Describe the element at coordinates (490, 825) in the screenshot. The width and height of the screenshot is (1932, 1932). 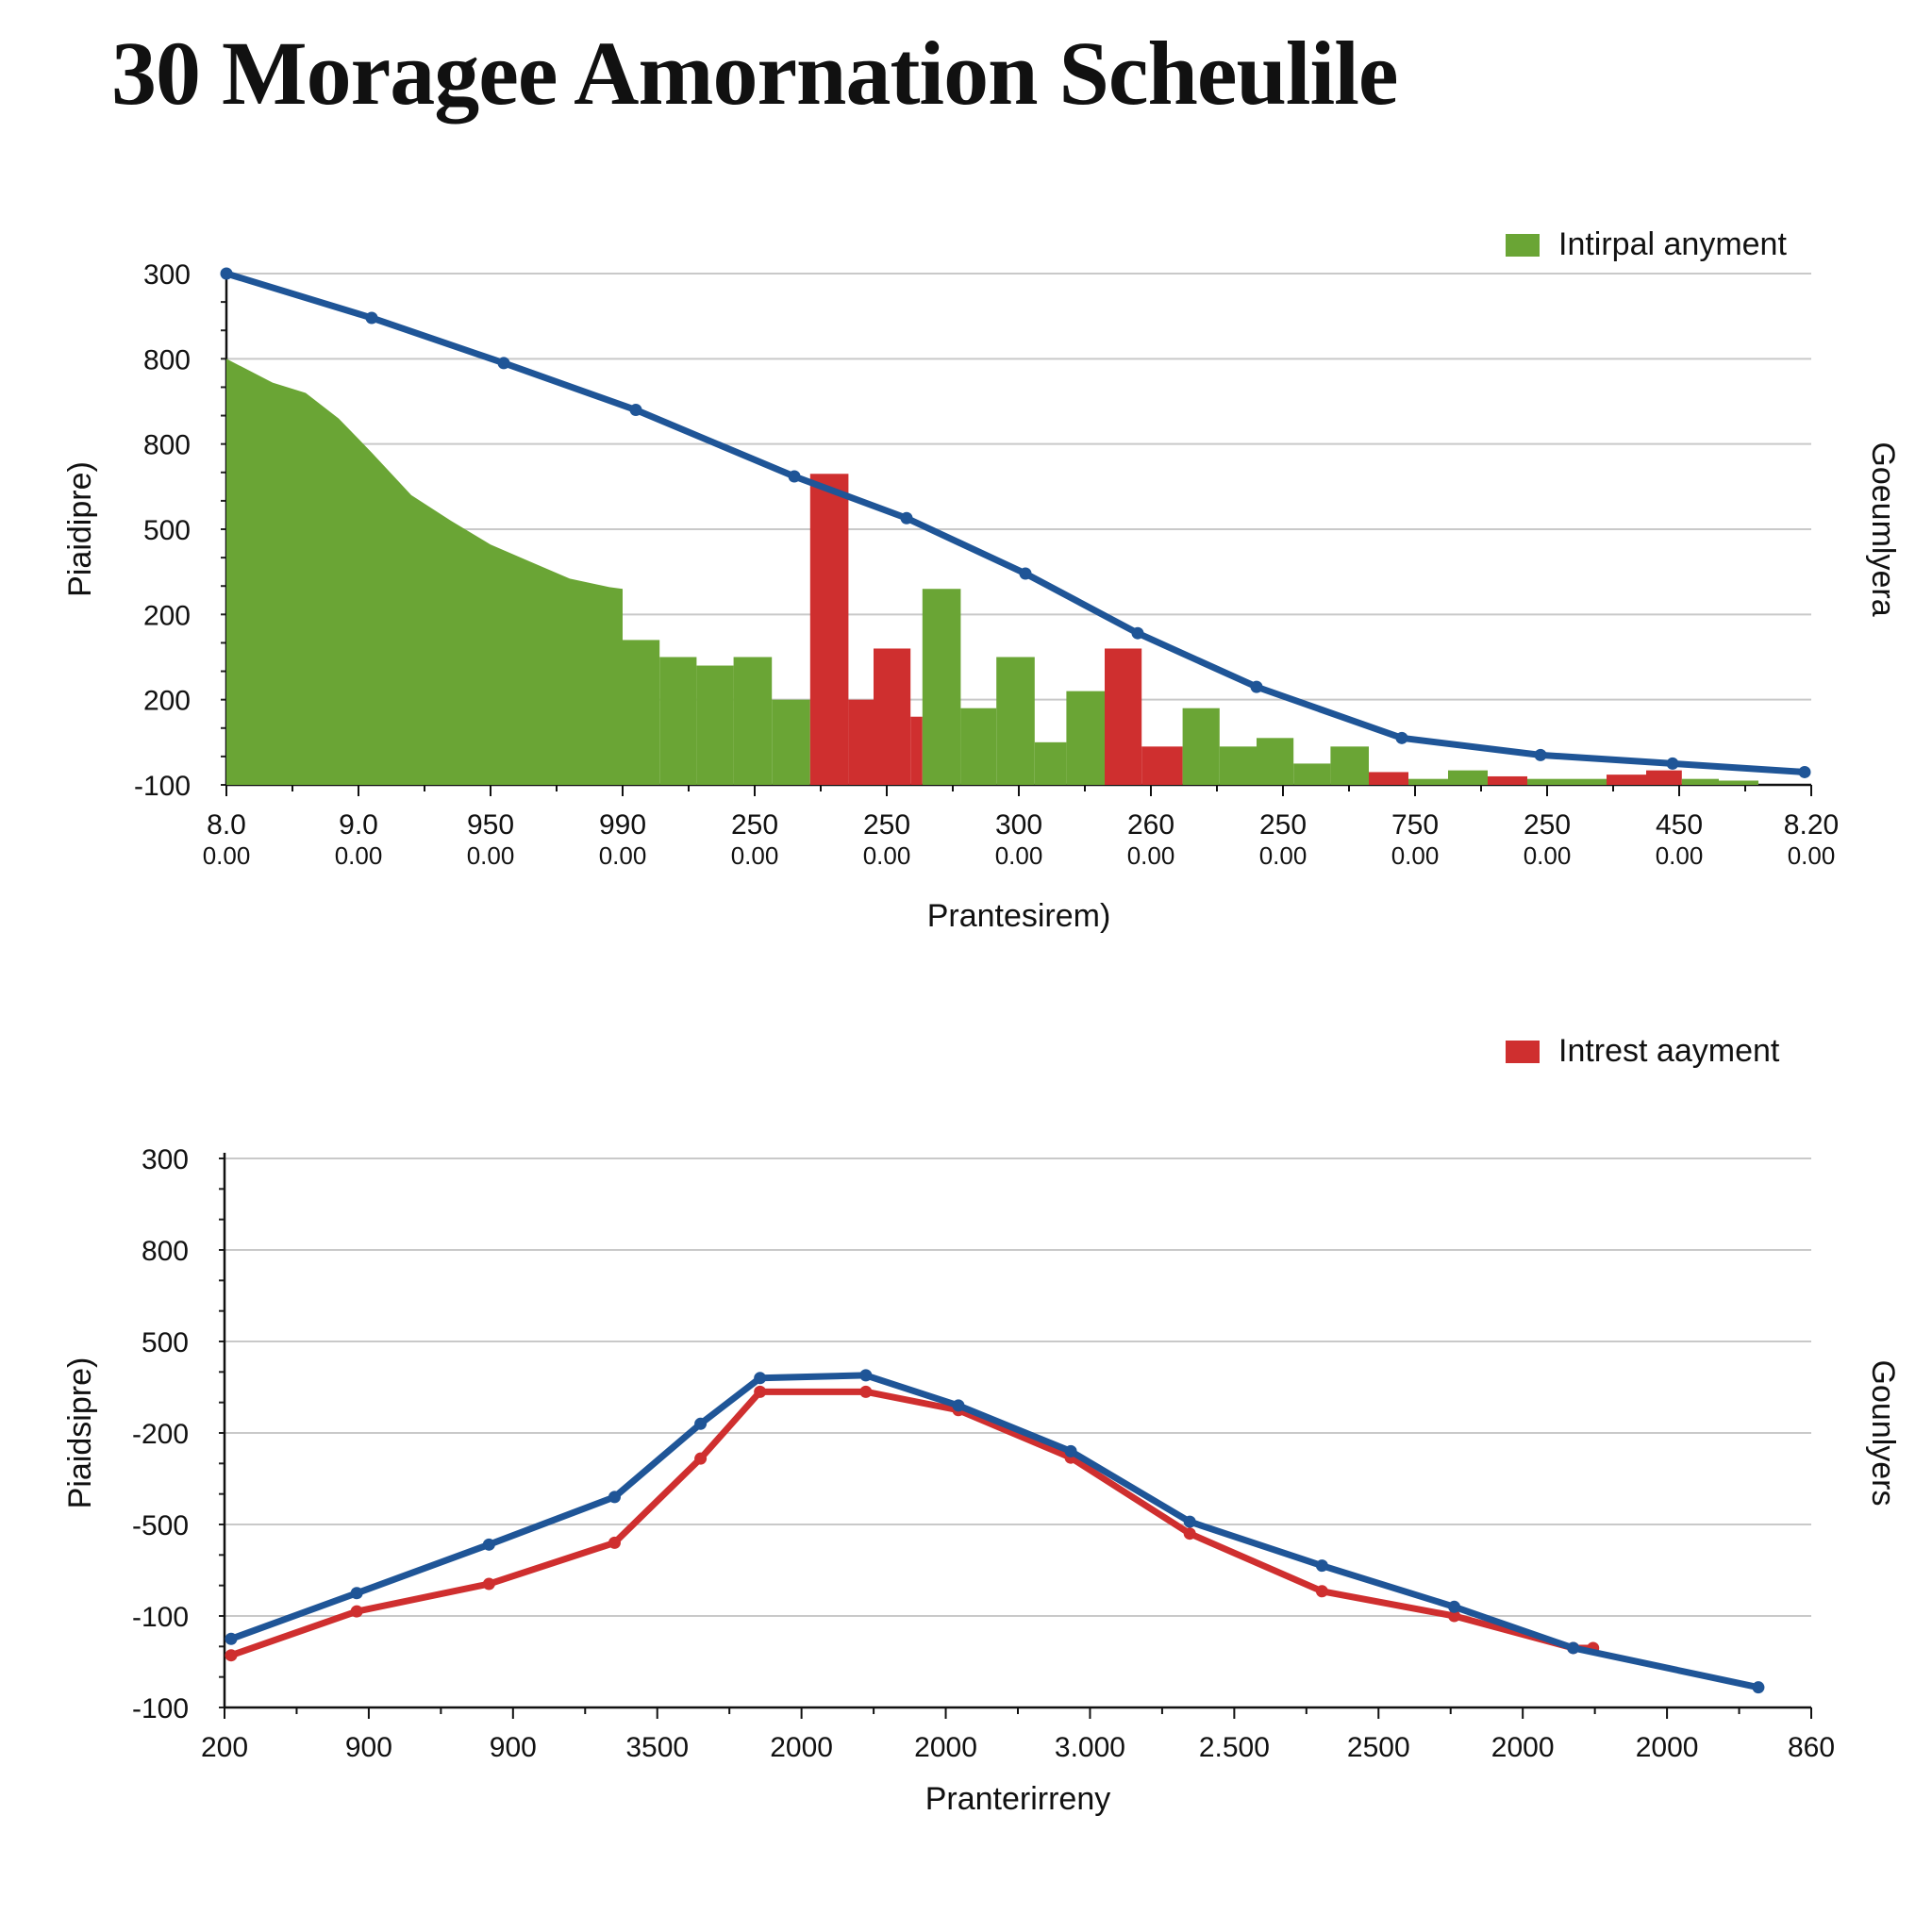
I see `x-tick-label: 950` at that location.